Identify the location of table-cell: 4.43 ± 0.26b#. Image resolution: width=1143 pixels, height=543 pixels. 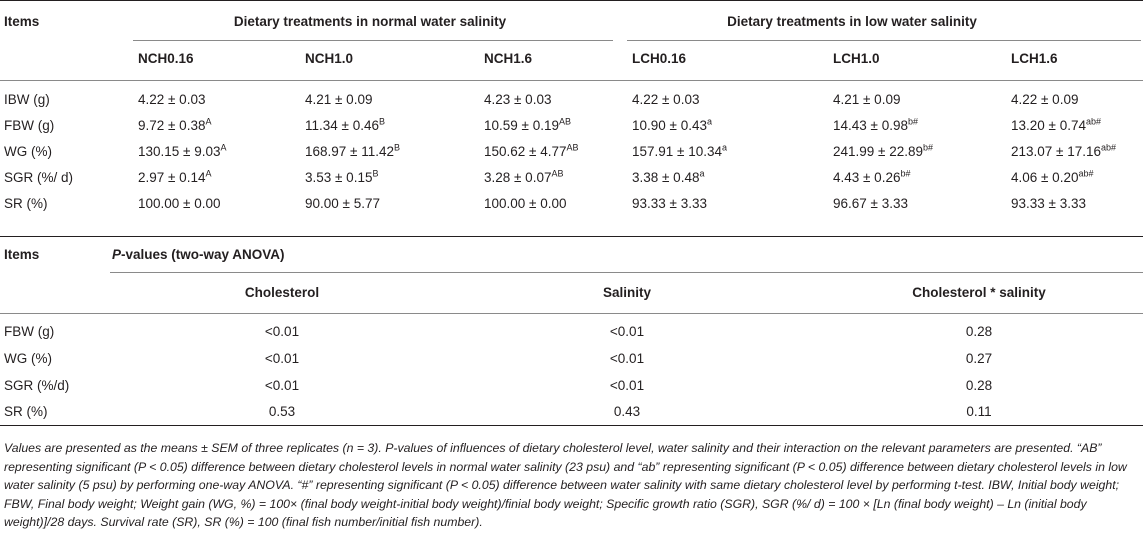
(871, 177).